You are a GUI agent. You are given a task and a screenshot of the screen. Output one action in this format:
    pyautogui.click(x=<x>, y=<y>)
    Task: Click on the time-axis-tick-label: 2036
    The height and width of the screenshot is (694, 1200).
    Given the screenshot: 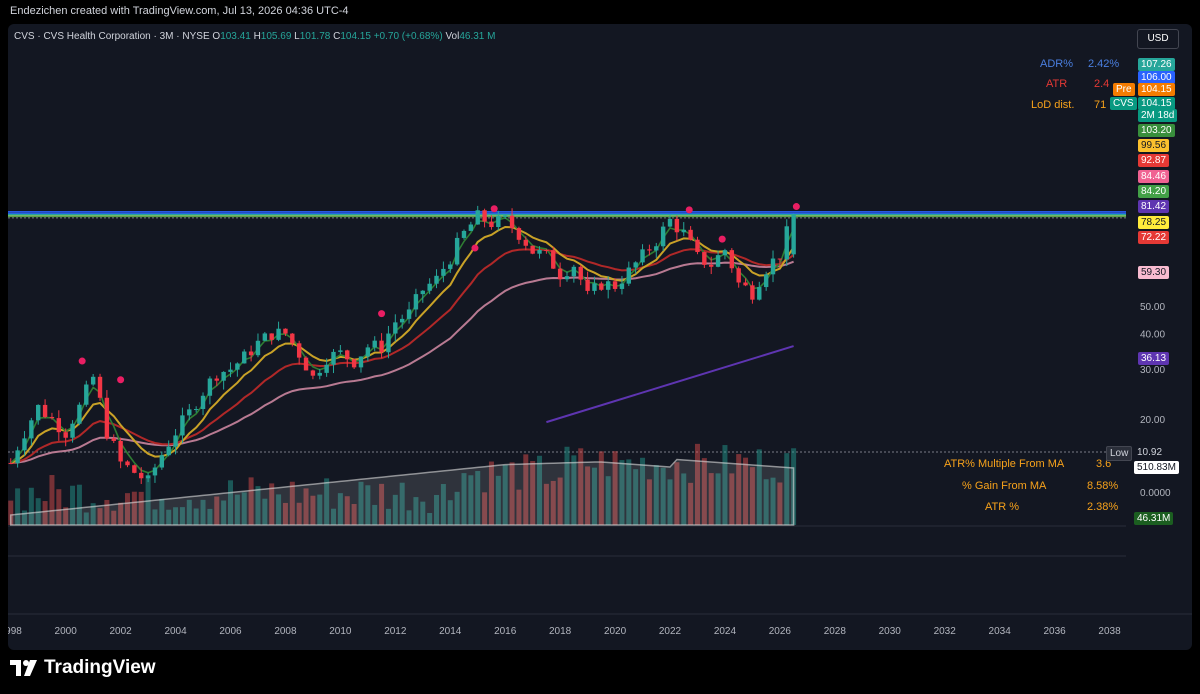 What is the action you would take?
    pyautogui.click(x=1054, y=631)
    